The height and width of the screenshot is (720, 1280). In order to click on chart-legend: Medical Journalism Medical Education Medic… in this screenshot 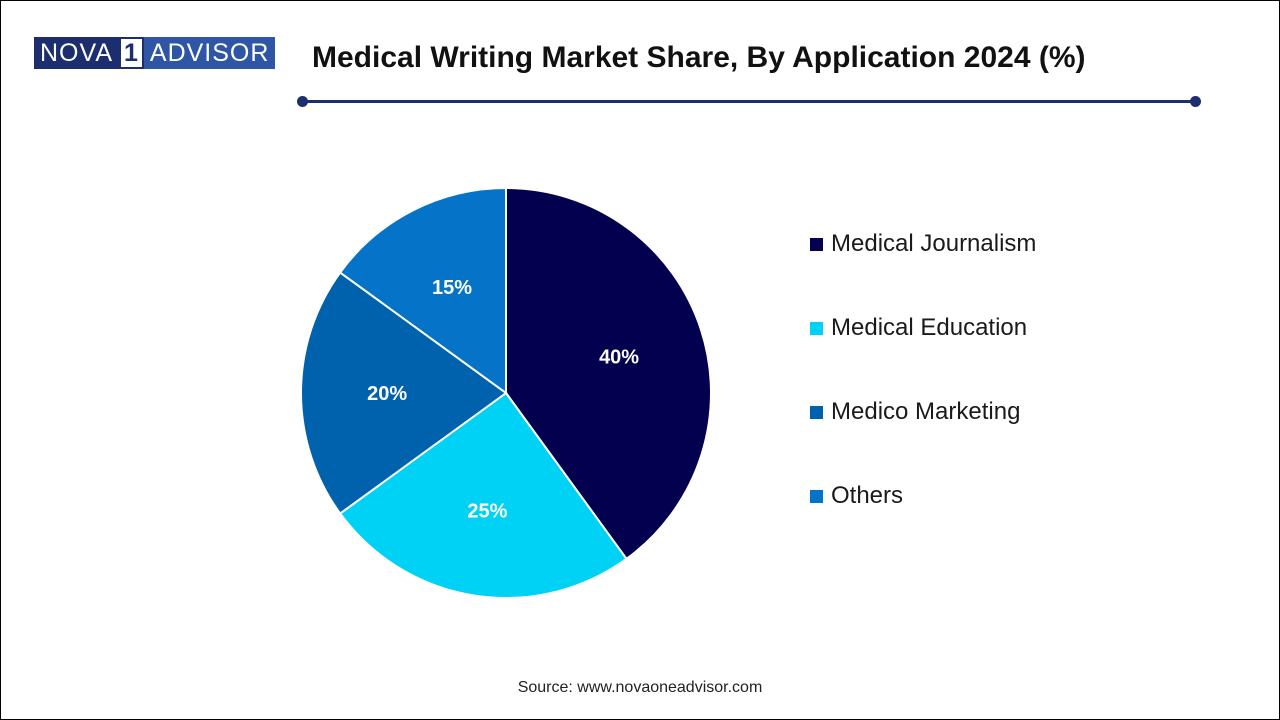, I will do `click(923, 394)`.